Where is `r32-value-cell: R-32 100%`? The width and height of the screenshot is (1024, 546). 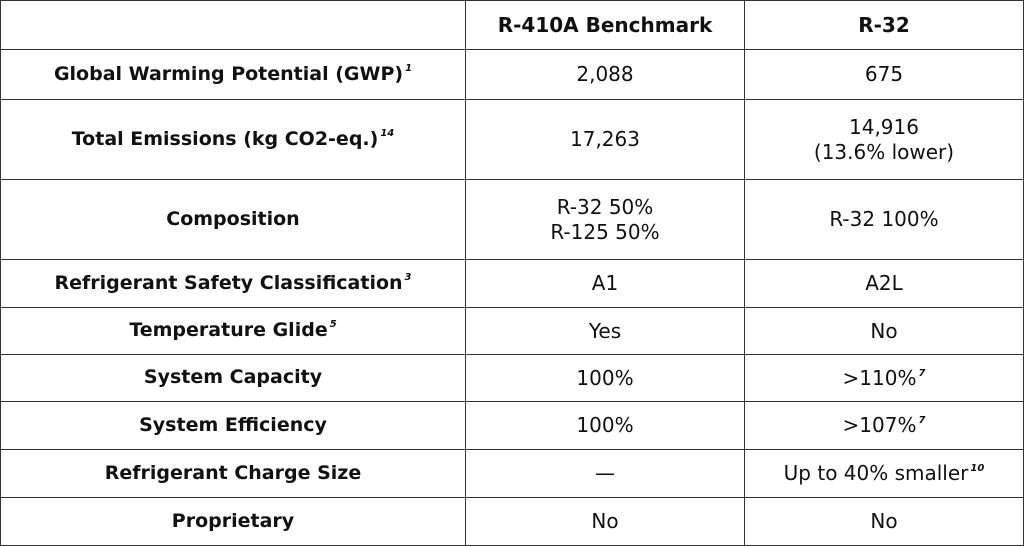
r32-value-cell: R-32 100% is located at coordinates (884, 219).